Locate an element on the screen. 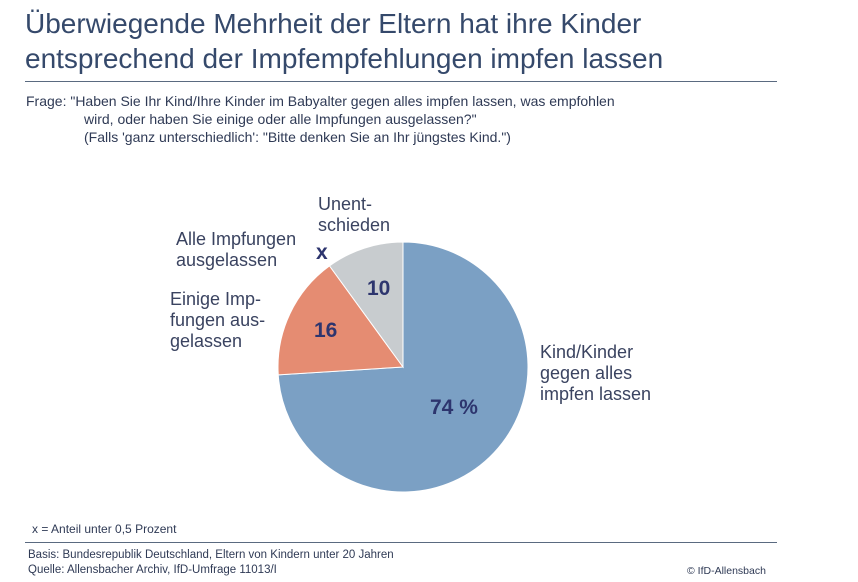  slice-undecided is located at coordinates (366, 305).